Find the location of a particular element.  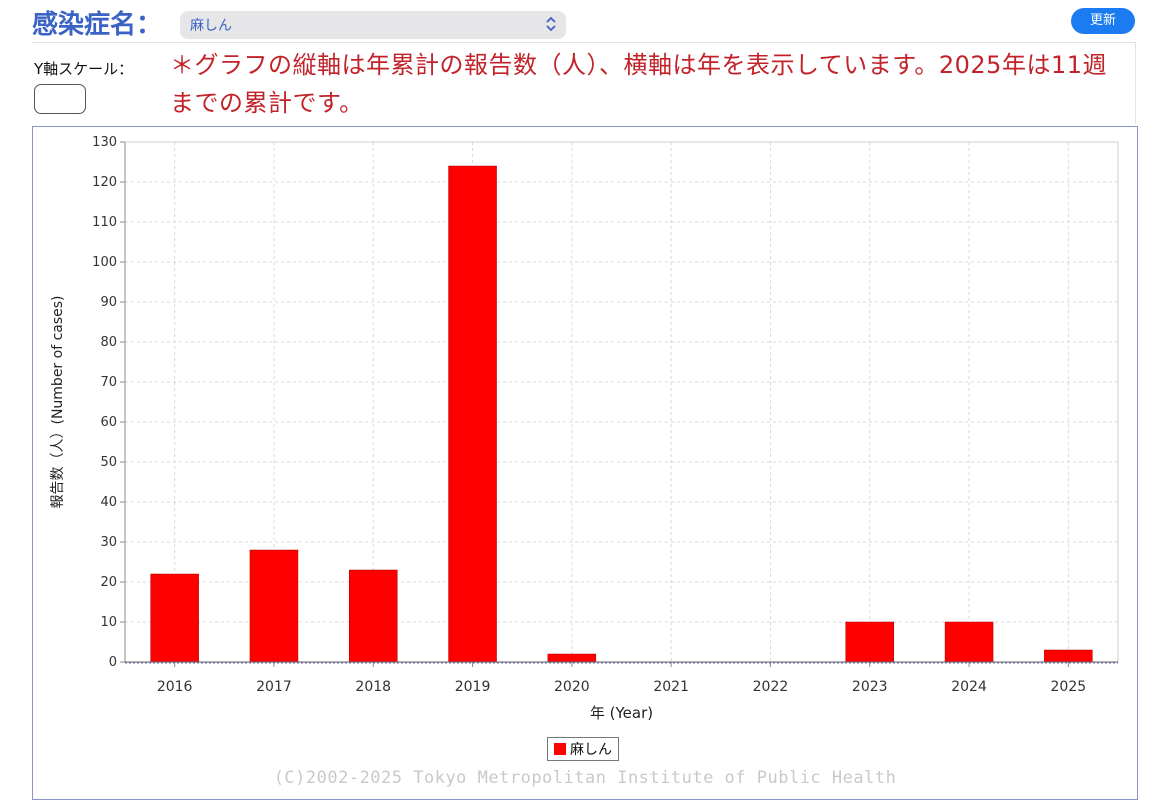

legend-swatch is located at coordinates (560, 749).